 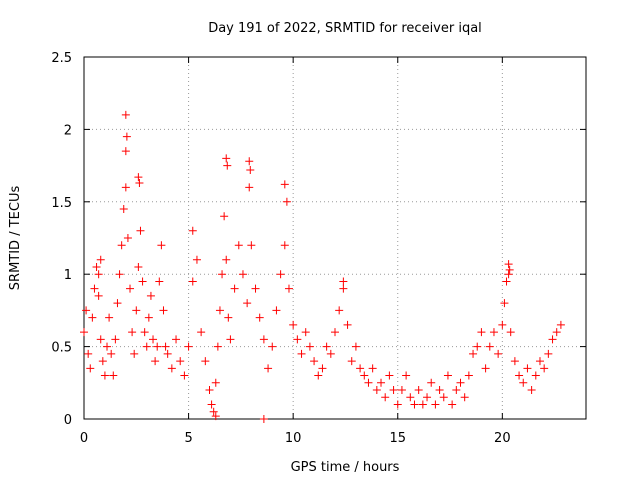 I want to click on x-axis-label: GPS time / hours, so click(x=345, y=467).